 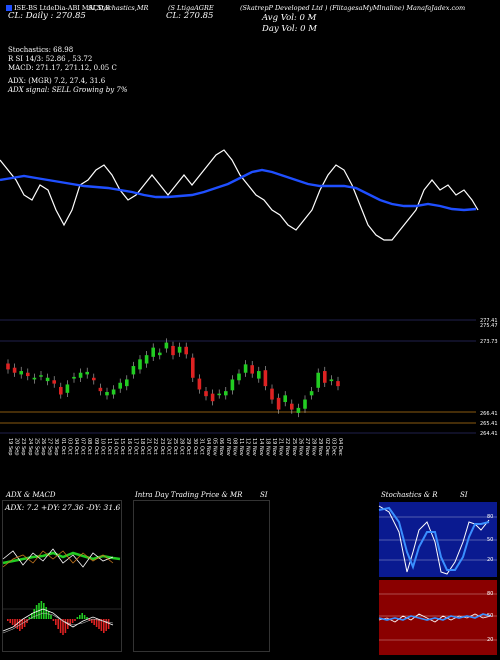 I want to click on ticker-legend: ISE-BS LtdeDia-ABI MACD,B, so click(x=58, y=8).